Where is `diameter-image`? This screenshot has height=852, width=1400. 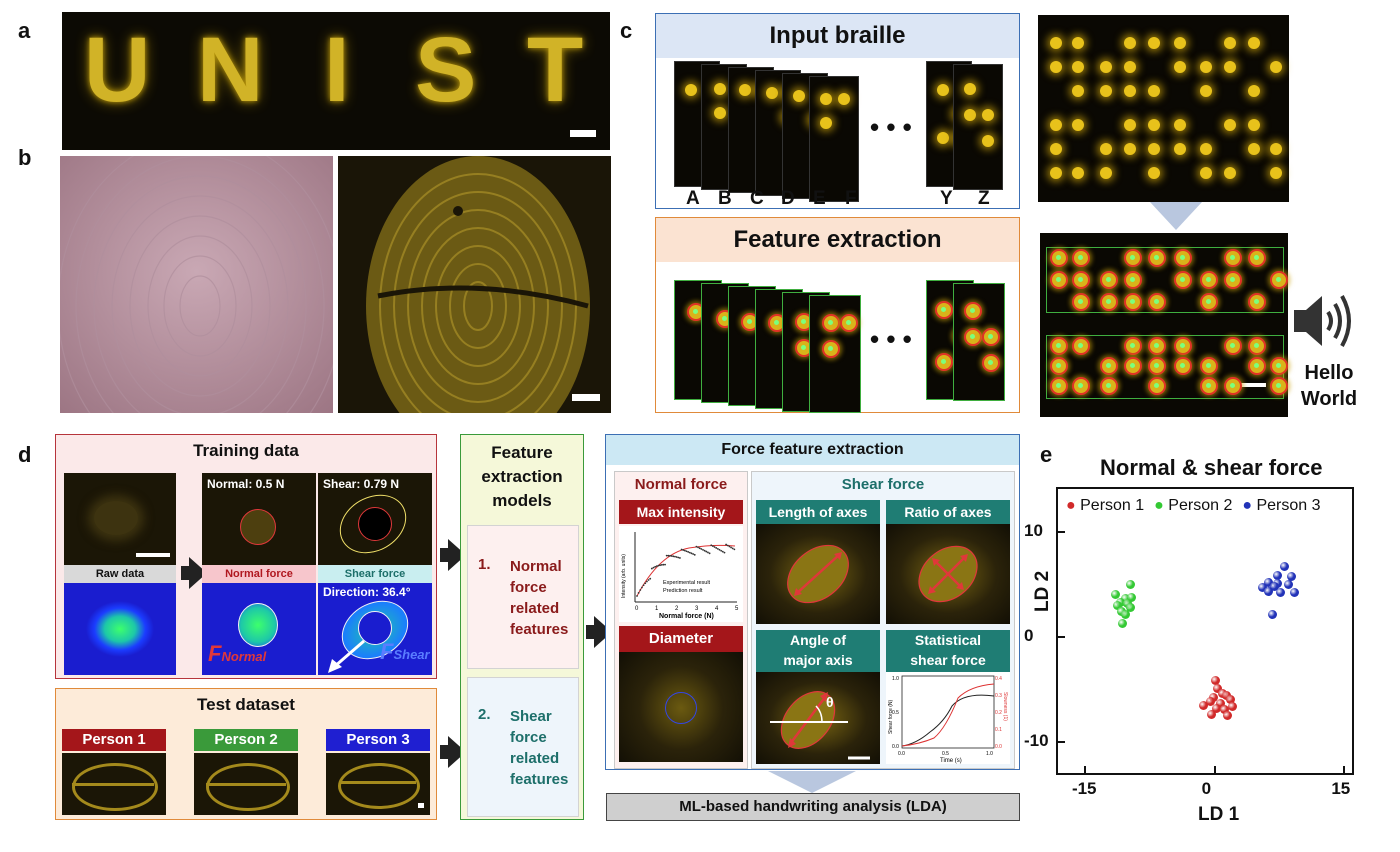 diameter-image is located at coordinates (681, 707).